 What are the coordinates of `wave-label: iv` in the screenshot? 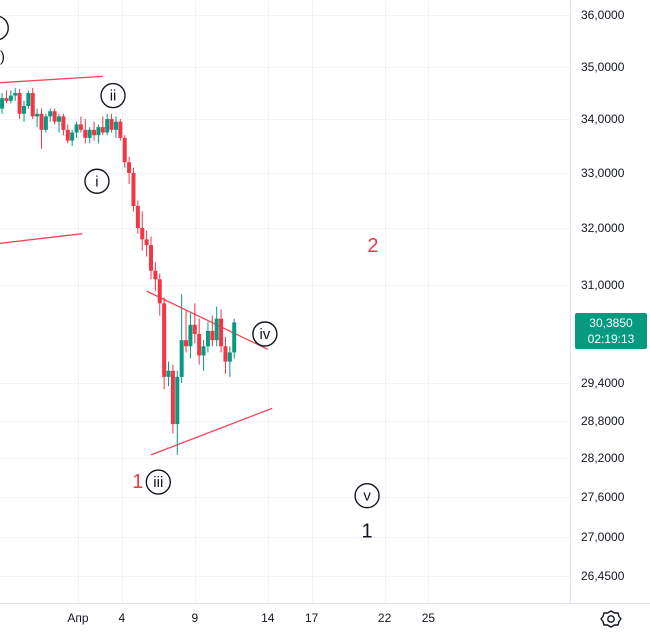 It's located at (264, 334).